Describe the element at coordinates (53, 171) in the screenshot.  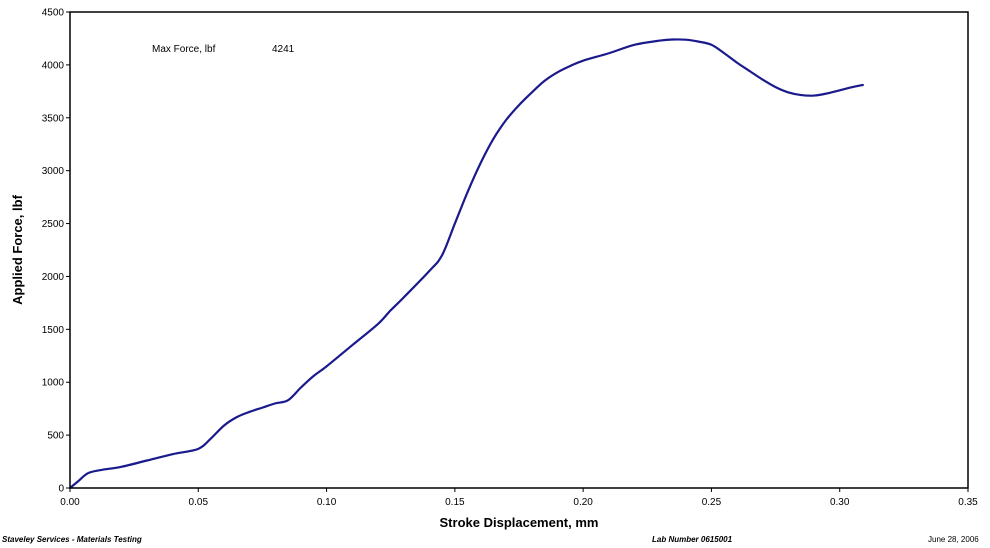
I see `y-tick-label: 3000` at that location.